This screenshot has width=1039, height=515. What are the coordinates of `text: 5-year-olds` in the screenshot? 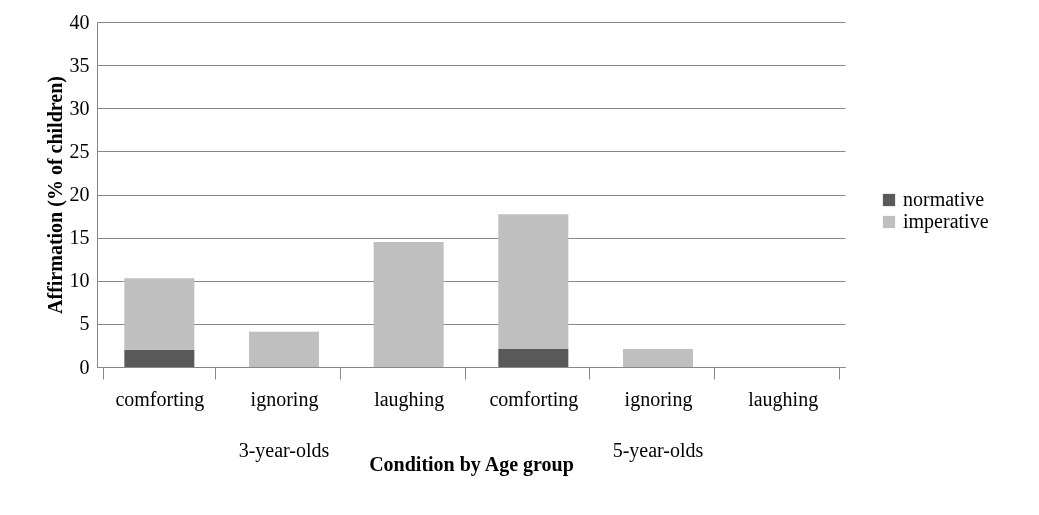 It's located at (658, 450).